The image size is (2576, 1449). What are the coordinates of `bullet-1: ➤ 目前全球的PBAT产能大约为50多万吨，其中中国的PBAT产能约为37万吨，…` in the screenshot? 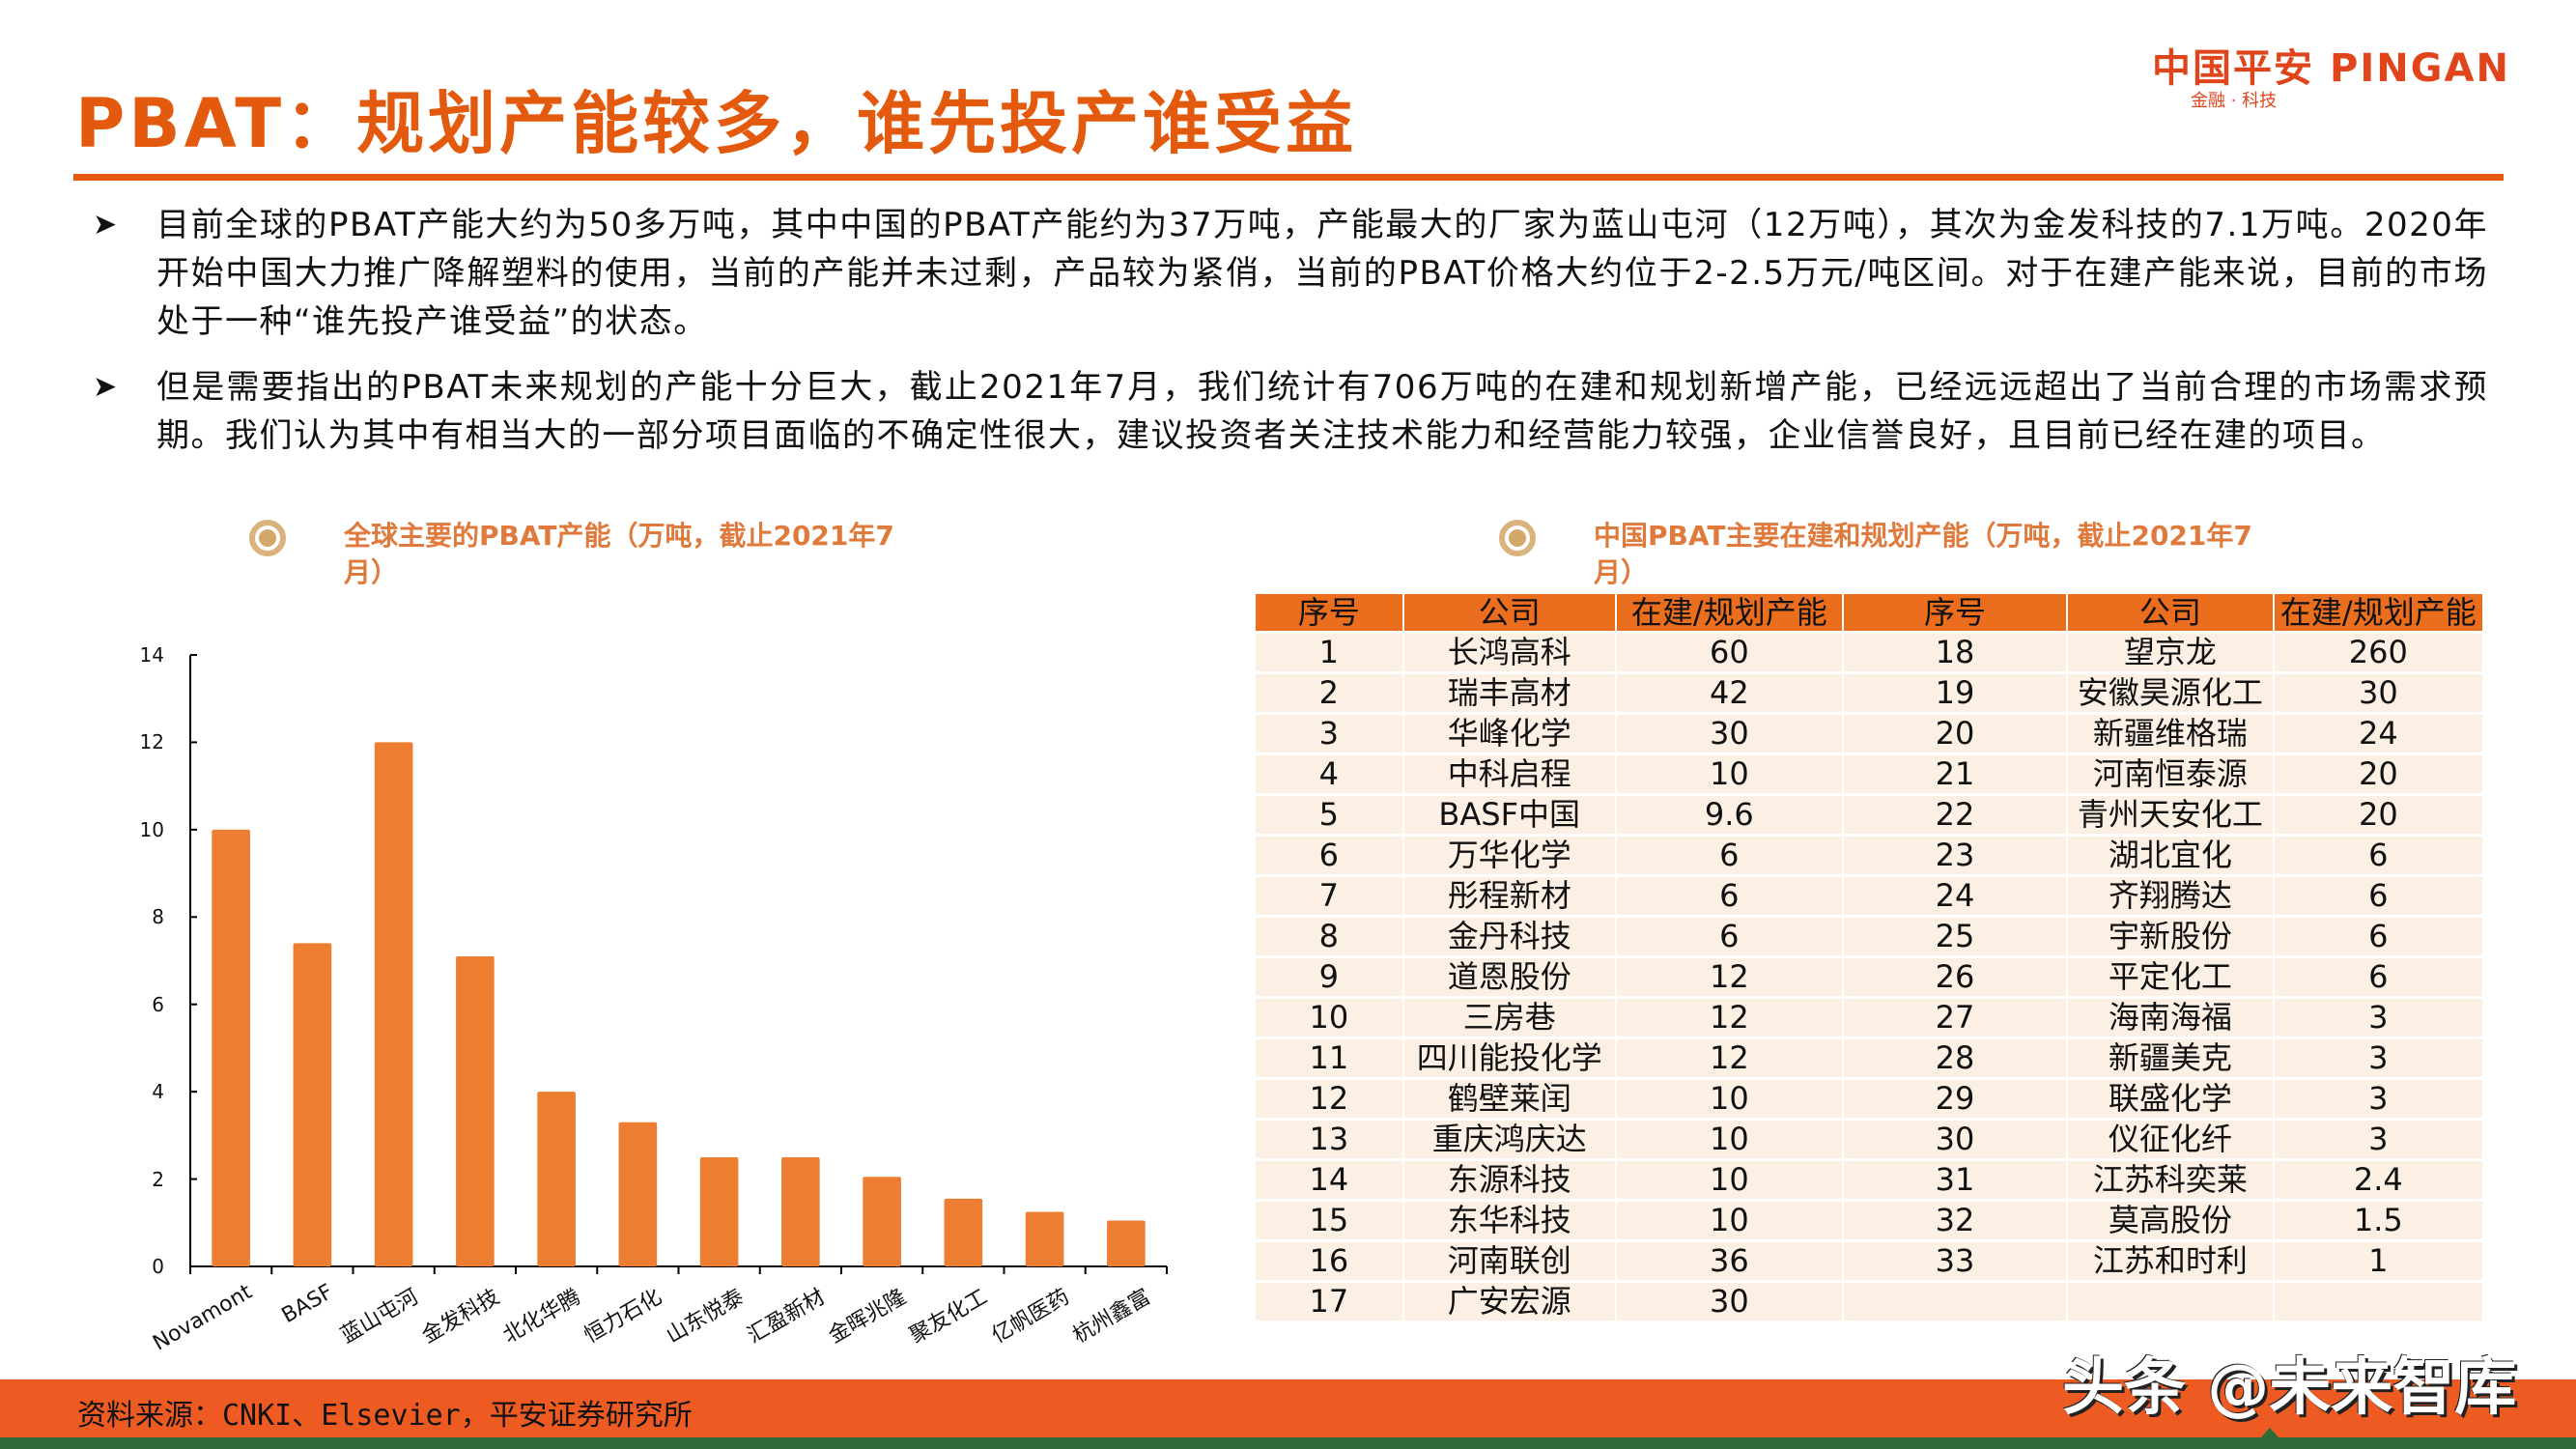 It's located at (1290, 273).